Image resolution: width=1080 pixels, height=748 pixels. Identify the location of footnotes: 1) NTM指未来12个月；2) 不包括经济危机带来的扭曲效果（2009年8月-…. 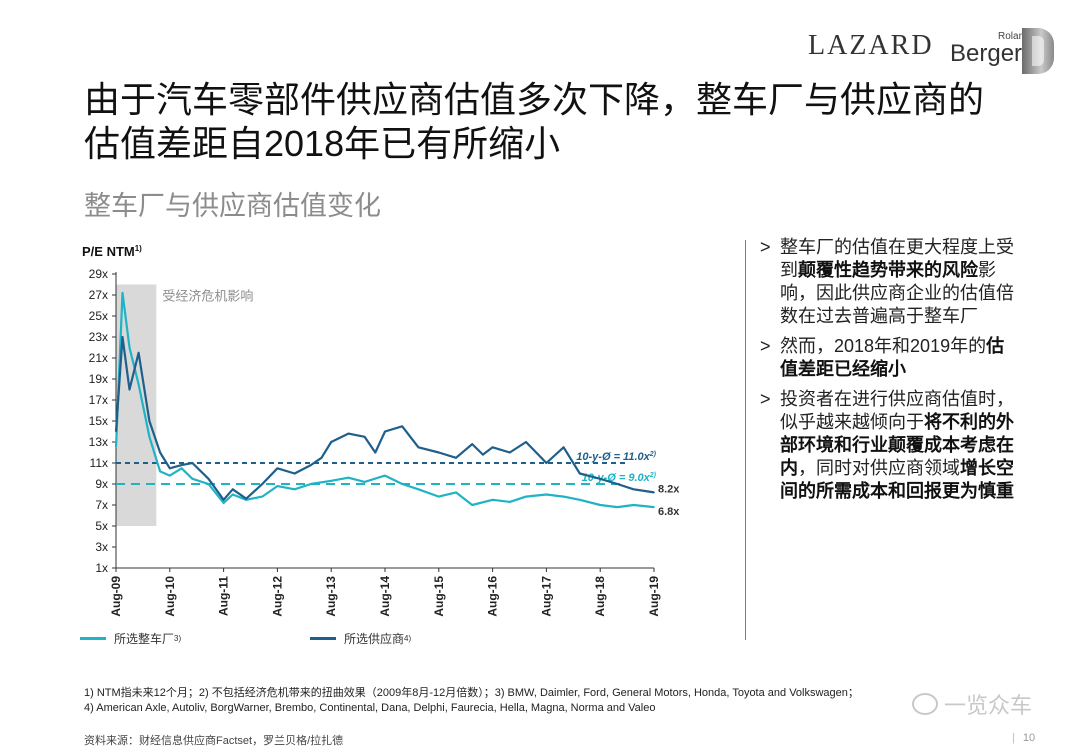
(544, 701).